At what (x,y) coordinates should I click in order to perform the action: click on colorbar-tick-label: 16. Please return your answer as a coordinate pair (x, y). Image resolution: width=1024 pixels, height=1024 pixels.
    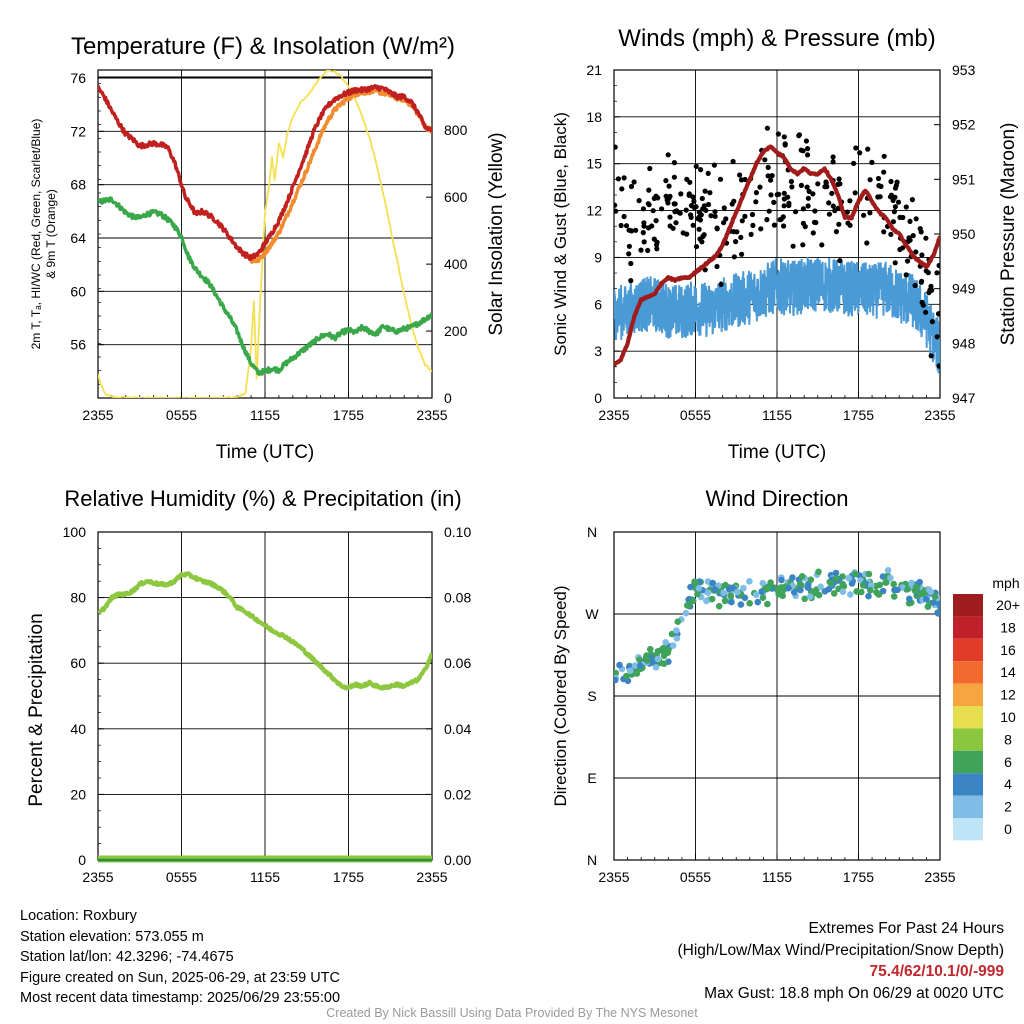
    Looking at the image, I should click on (1008, 650).